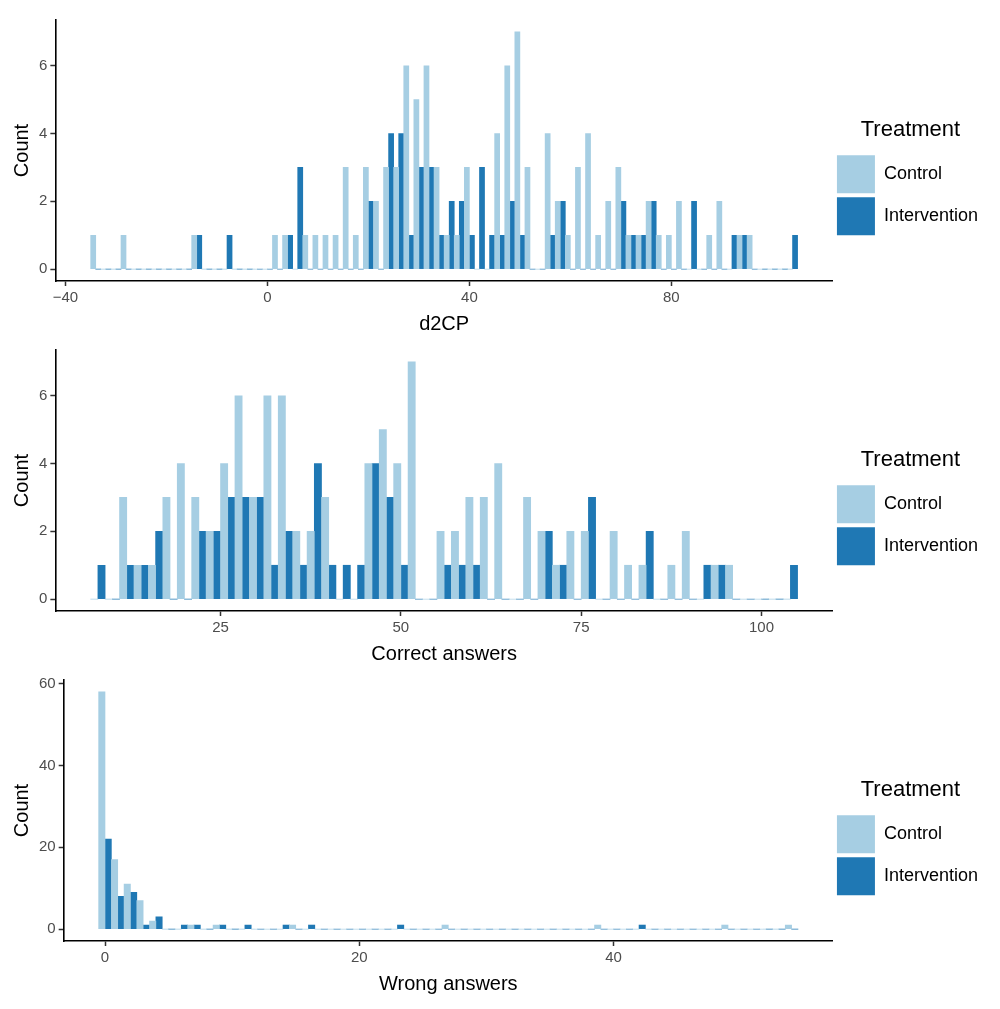 This screenshot has width=1000, height=1009. I want to click on x-tick-label: 80, so click(671, 297).